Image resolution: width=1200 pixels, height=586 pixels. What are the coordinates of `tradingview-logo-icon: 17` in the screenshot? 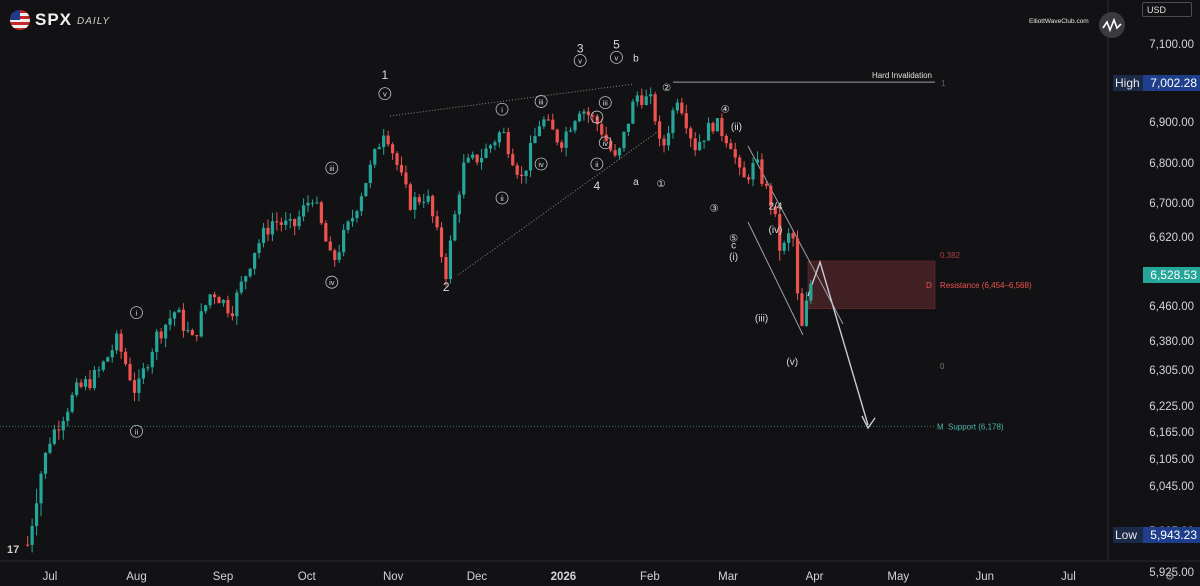 It's located at (13, 550).